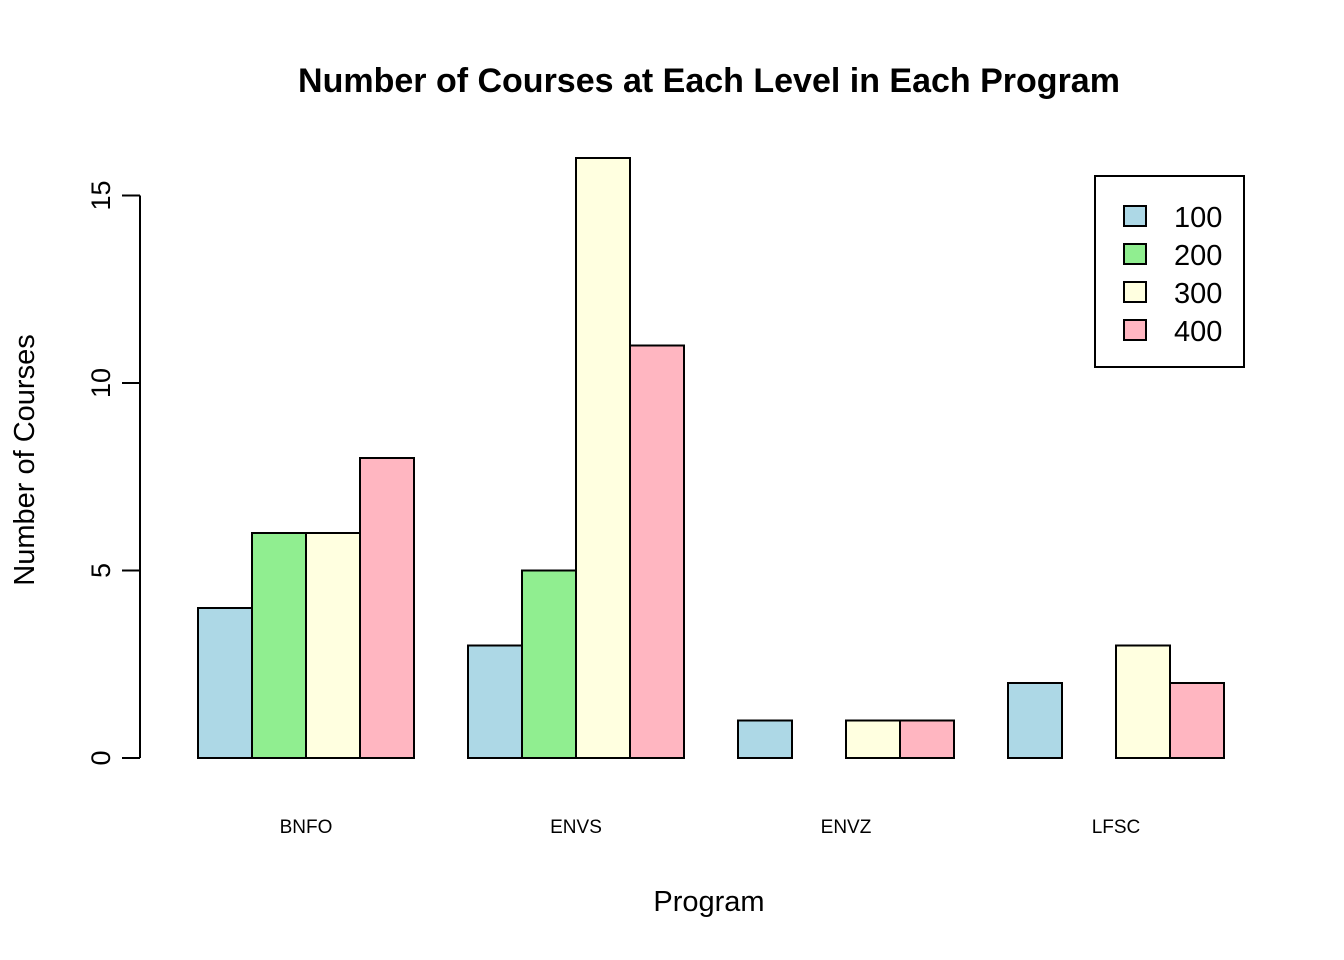  Describe the element at coordinates (101, 570) in the screenshot. I see `y-tick-label: 5` at that location.